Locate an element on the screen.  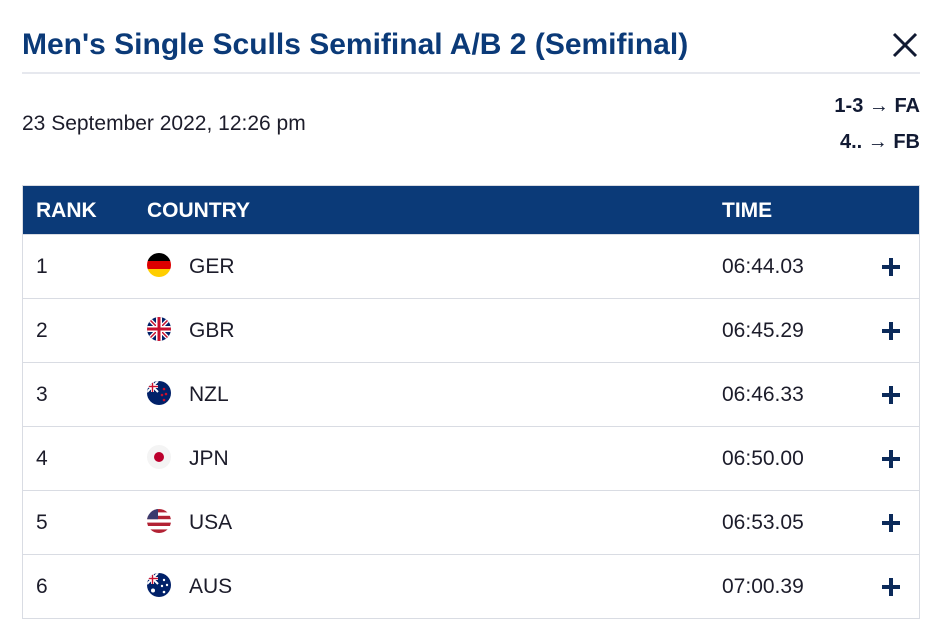
japan-flag-icon is located at coordinates (159, 457).